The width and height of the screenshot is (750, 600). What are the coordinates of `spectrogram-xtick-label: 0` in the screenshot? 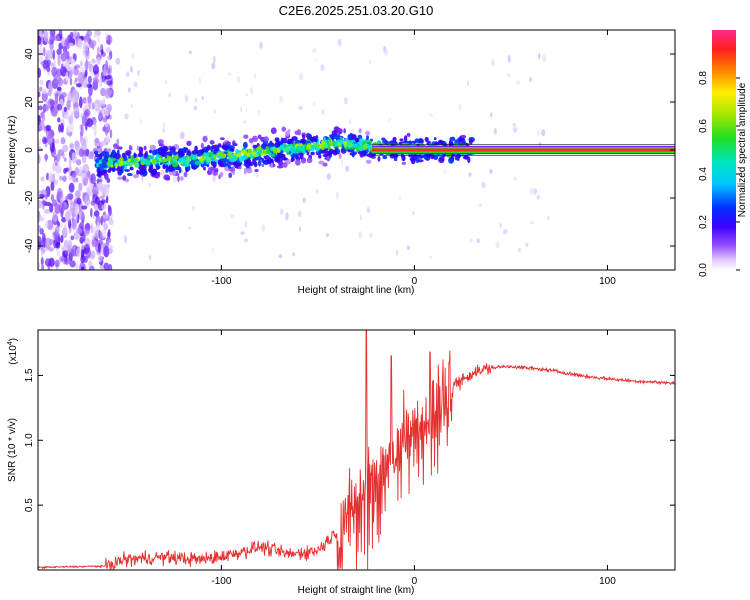 It's located at (415, 281).